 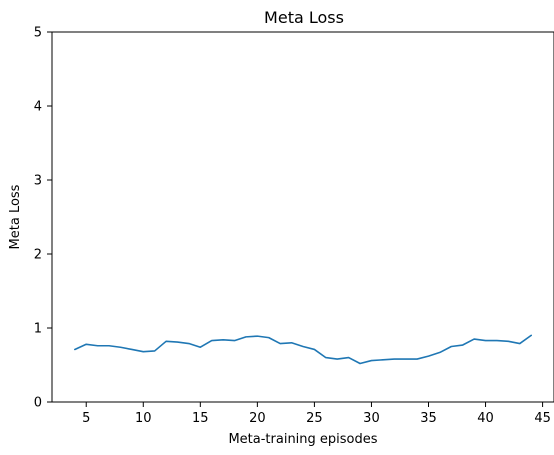 I want to click on x-tick-label: 5, so click(x=86, y=418).